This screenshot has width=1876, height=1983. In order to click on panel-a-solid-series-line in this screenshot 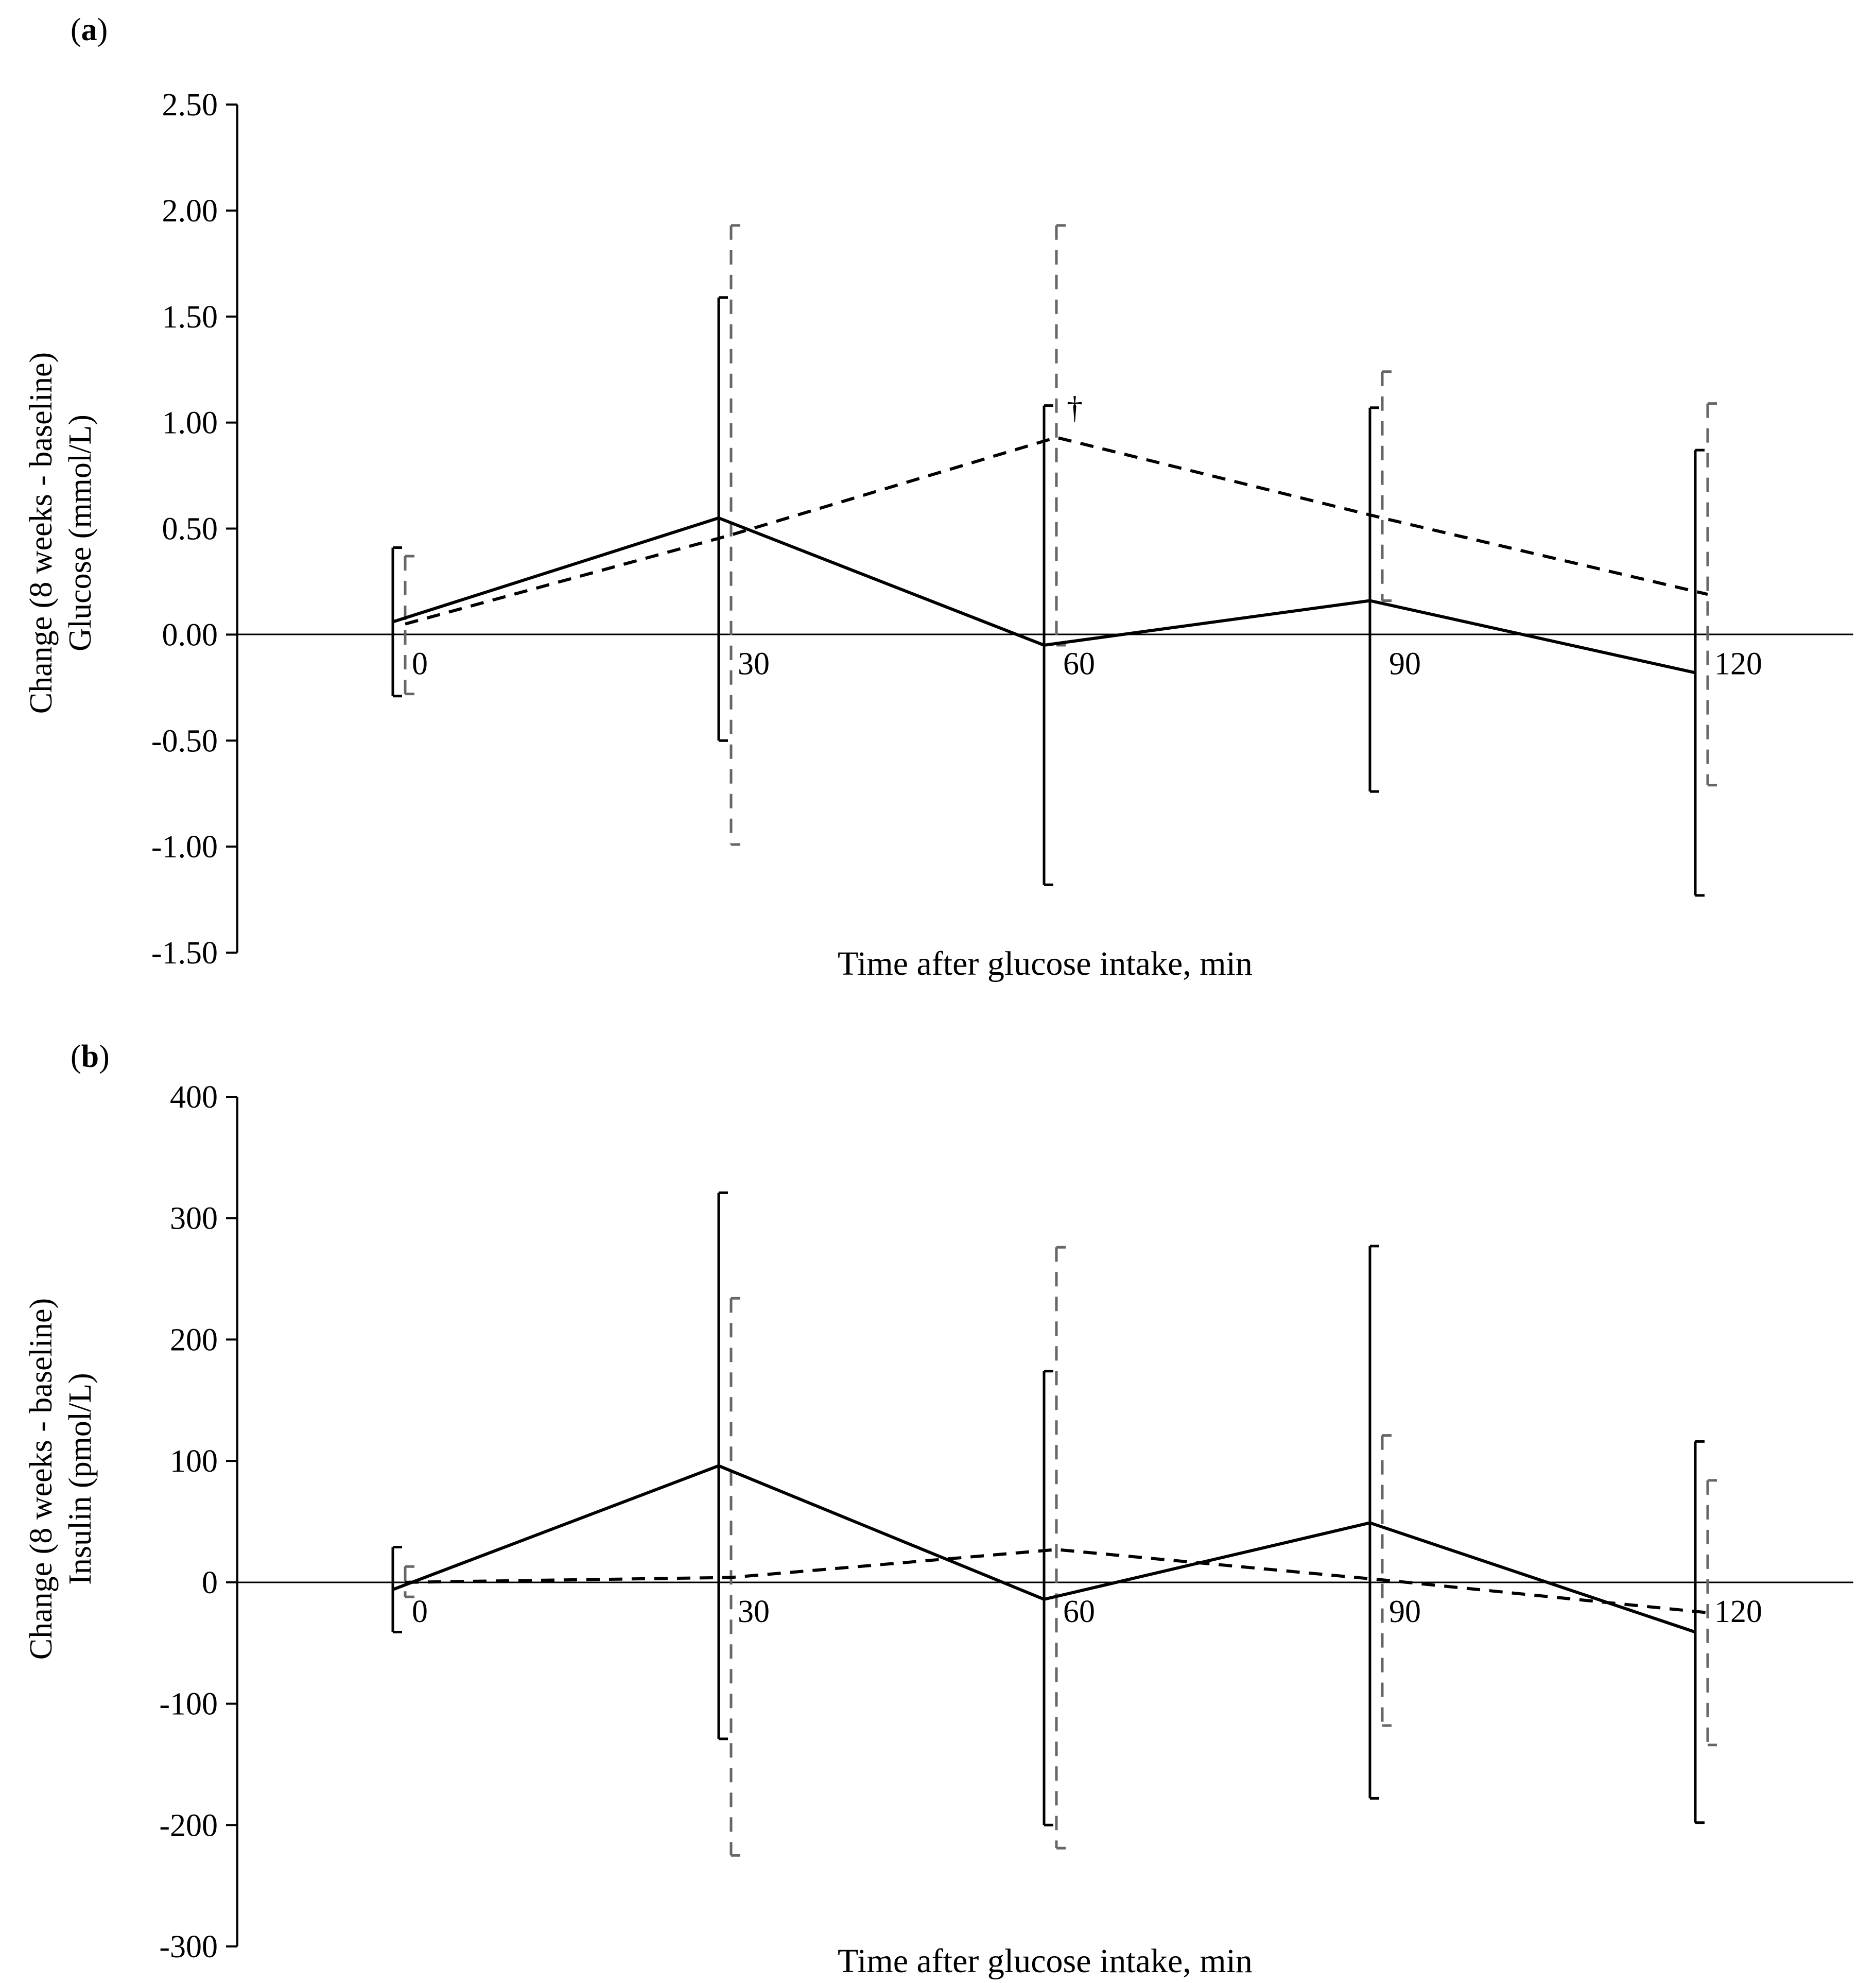, I will do `click(1044, 595)`.